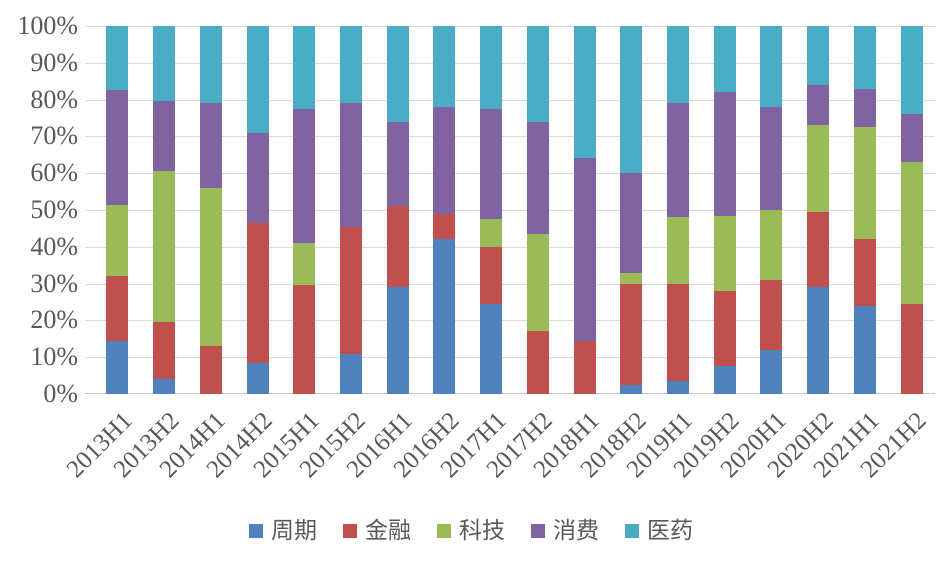  I want to click on bar-2014H1, so click(210, 210).